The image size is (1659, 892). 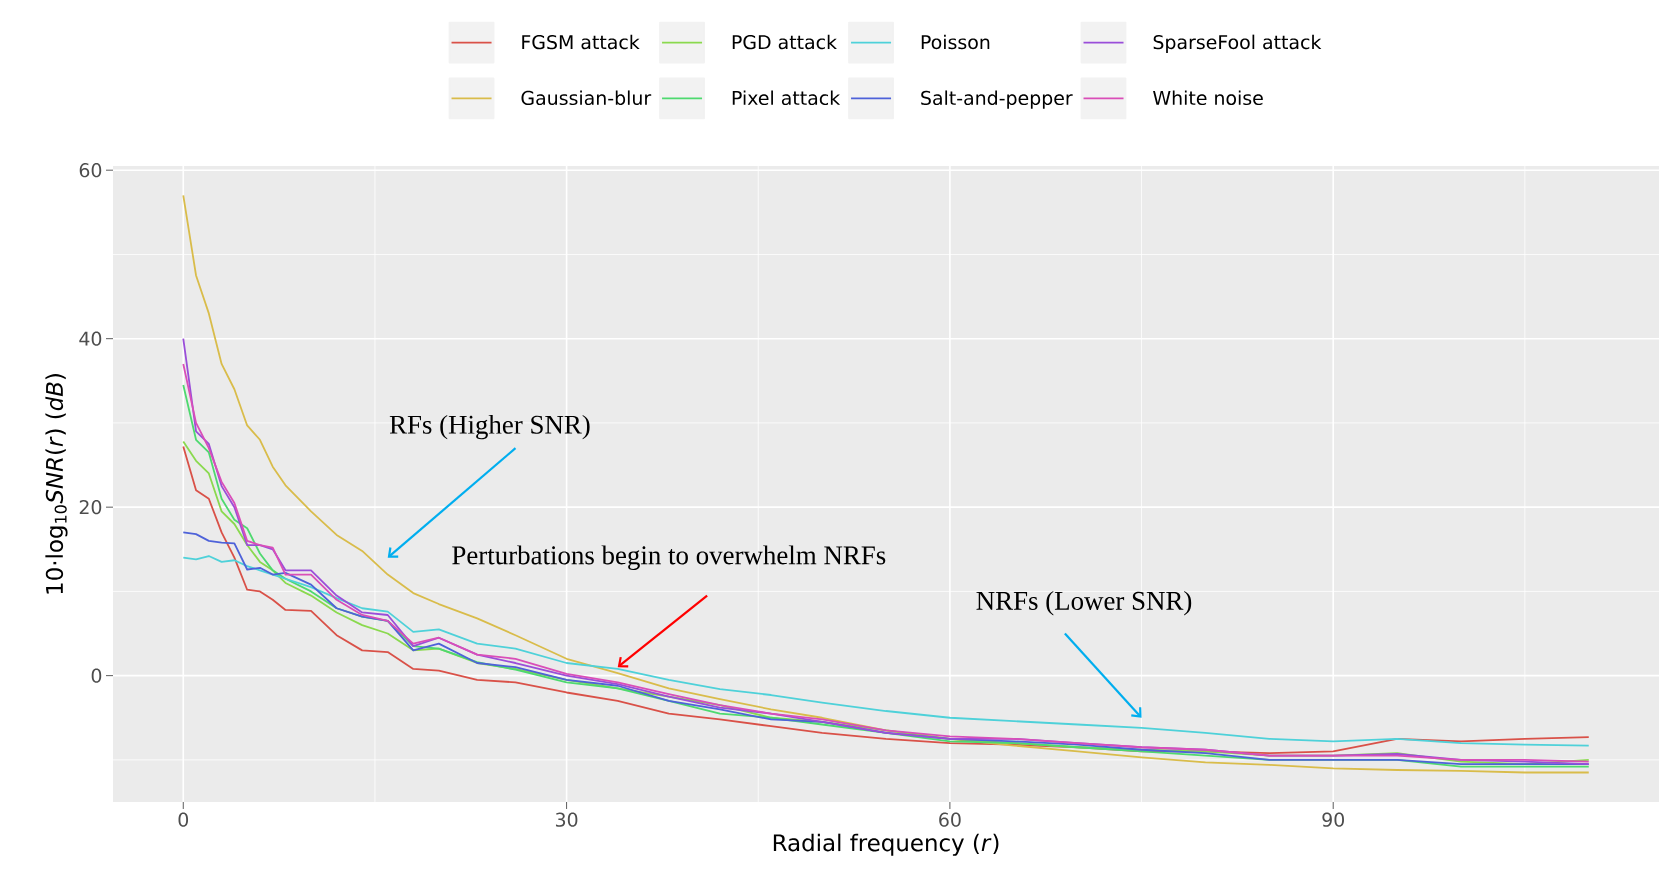 What do you see at coordinates (90, 338) in the screenshot?
I see `y-tick-label: 40` at bounding box center [90, 338].